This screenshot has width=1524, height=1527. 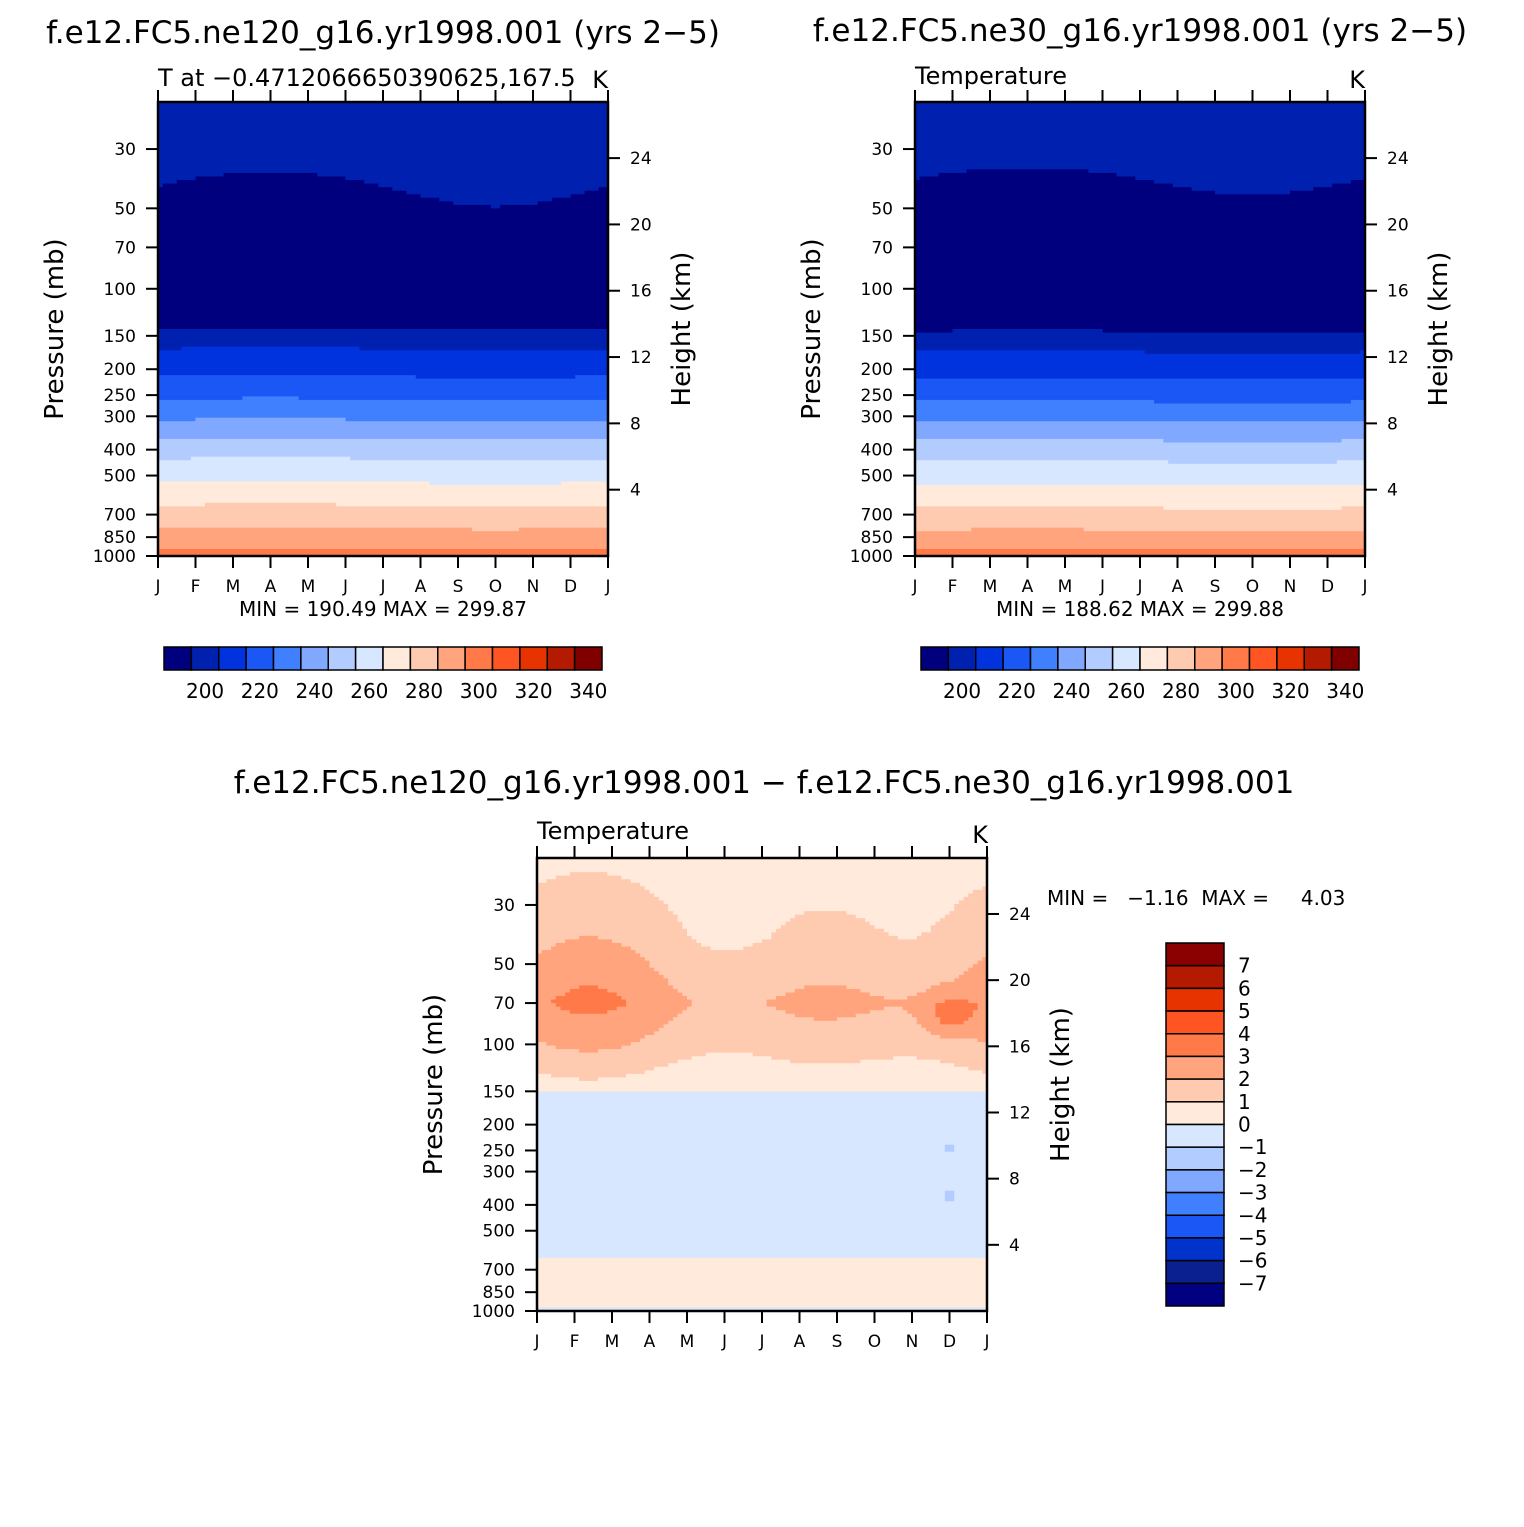 What do you see at coordinates (1252, 1193) in the screenshot?
I see `colorbar-label: −3` at bounding box center [1252, 1193].